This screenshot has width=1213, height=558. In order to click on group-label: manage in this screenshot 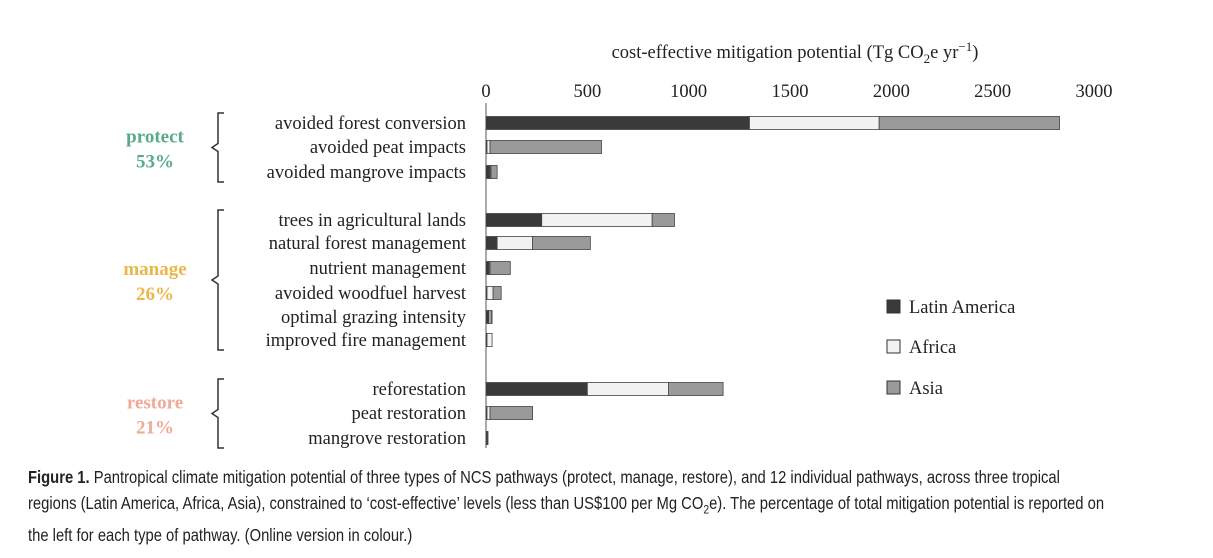, I will do `click(154, 269)`.